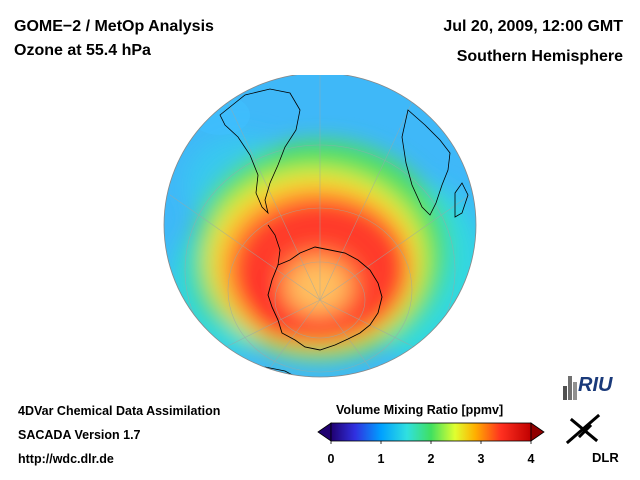 The image size is (640, 480). I want to click on date-label: Jul 20, 2009, 12:00 GMT, so click(533, 26).